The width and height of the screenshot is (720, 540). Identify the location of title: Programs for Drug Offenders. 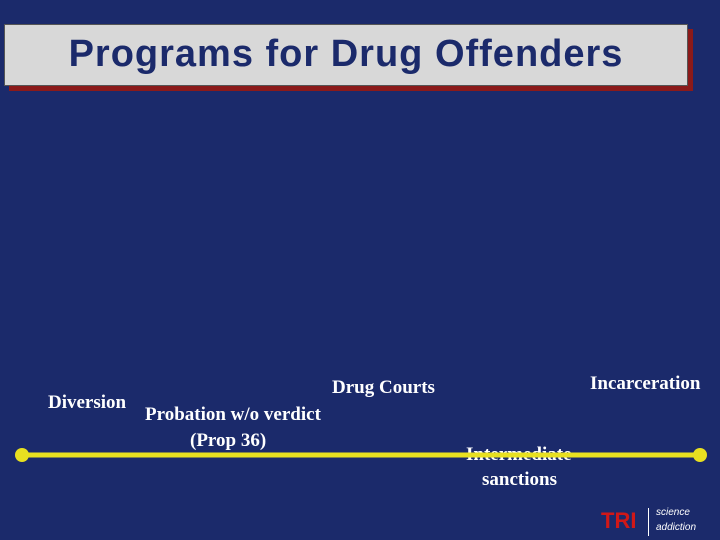
(346, 54).